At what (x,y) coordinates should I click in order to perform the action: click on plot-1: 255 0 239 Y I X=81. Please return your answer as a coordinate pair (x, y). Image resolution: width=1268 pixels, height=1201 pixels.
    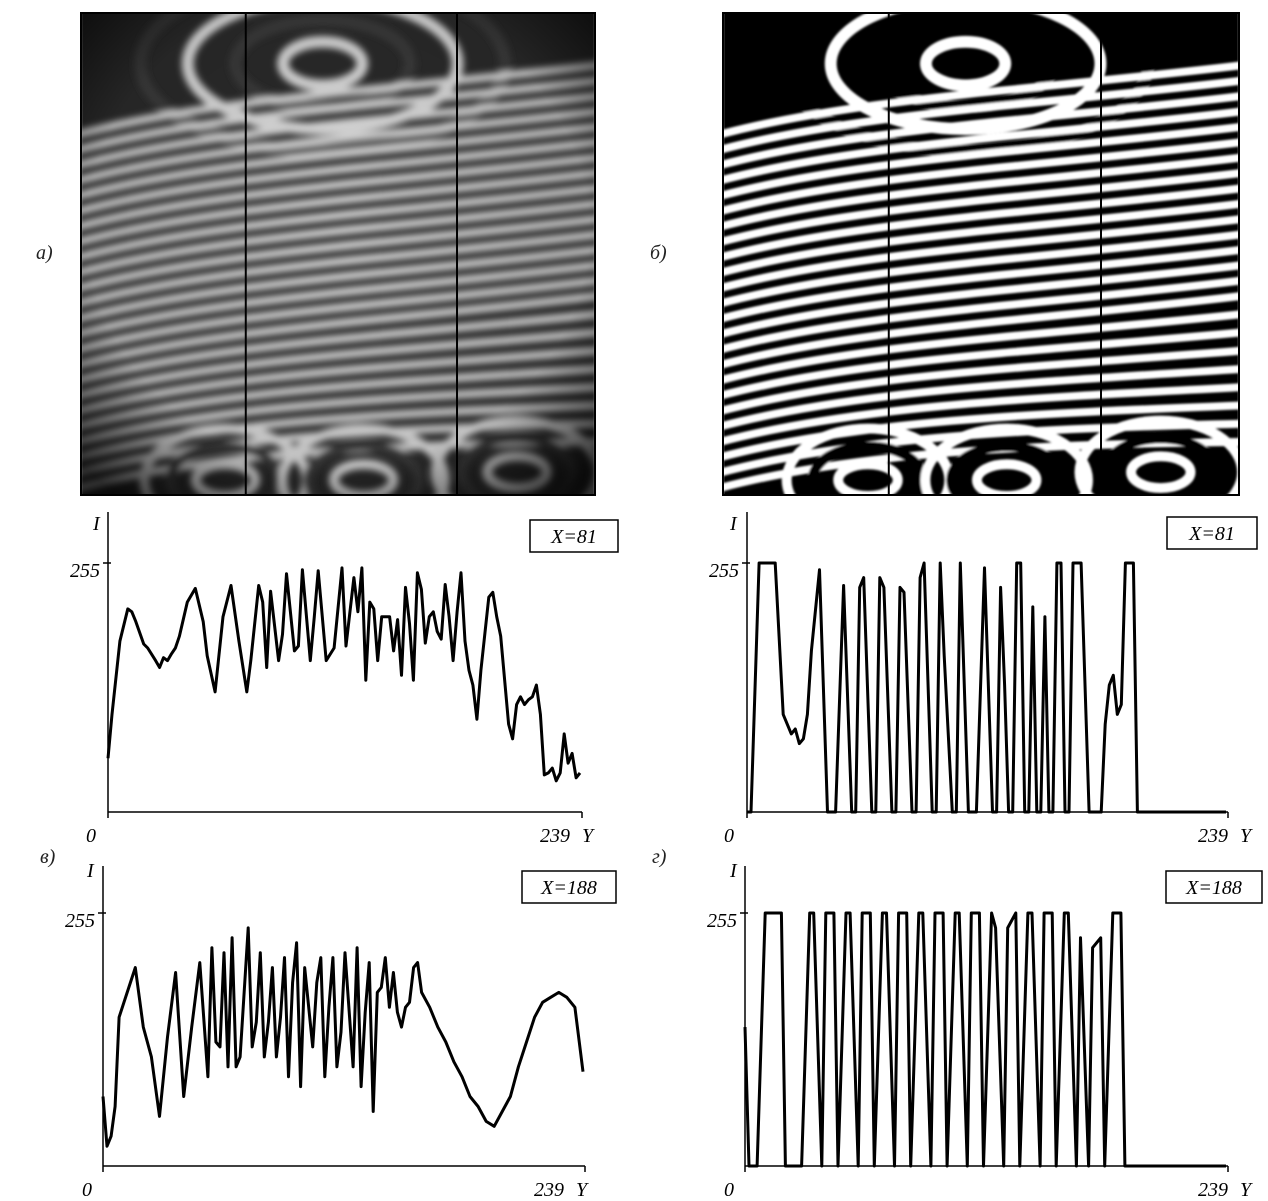
    Looking at the image, I should click on (344, 679).